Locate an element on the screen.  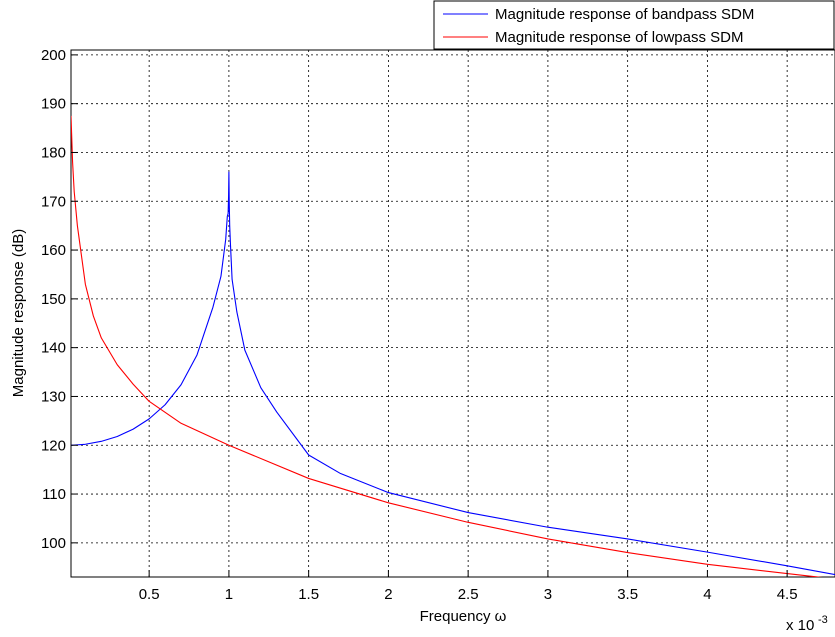
y-tick-label: 190 is located at coordinates (53, 104).